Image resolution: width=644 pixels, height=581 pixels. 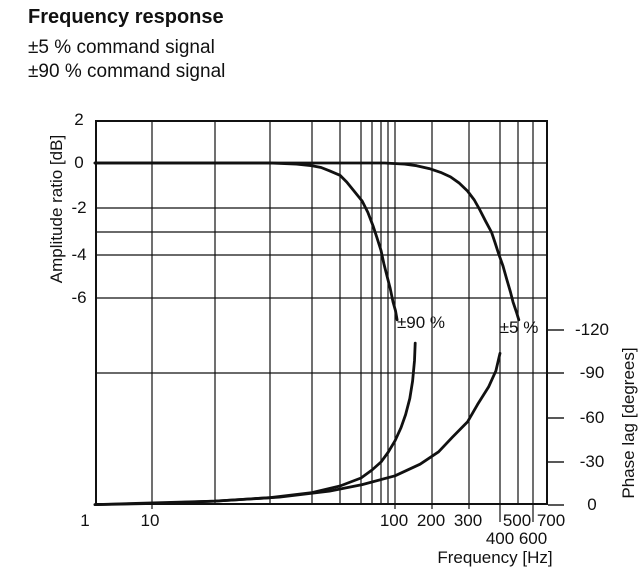 What do you see at coordinates (79, 254) in the screenshot?
I see `y-left-tick-label: -4` at bounding box center [79, 254].